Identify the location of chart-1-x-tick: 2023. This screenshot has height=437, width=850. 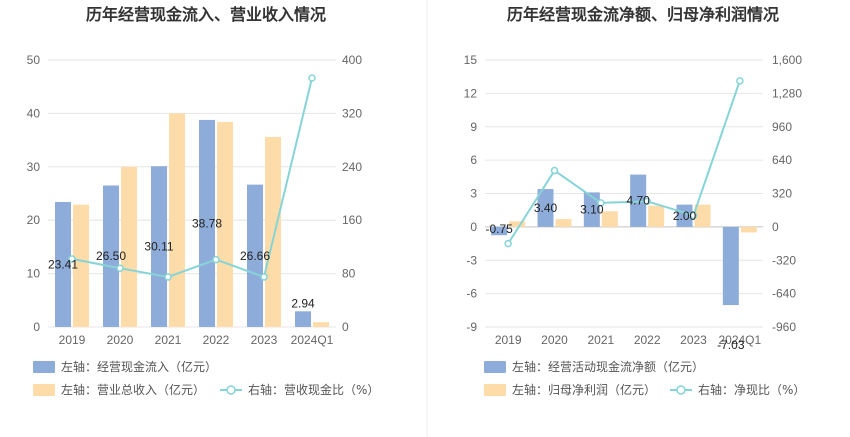
(264, 340).